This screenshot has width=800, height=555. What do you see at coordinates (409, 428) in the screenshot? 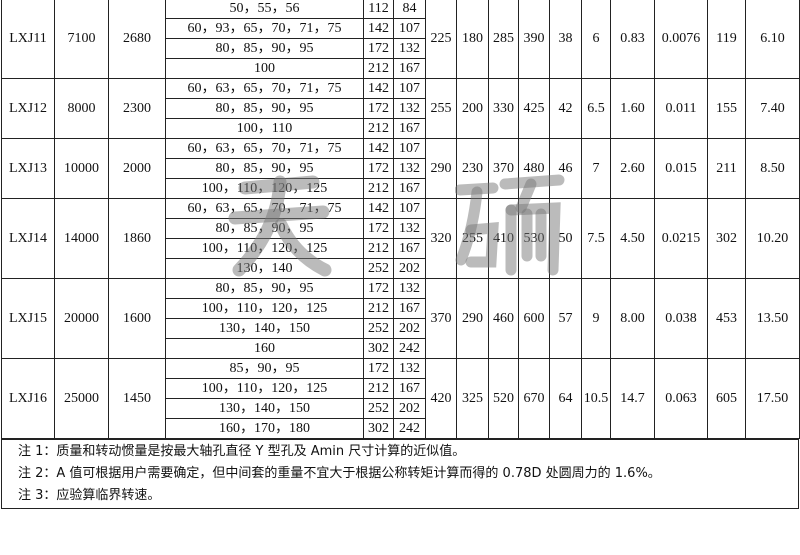
I see `length-cell: 242` at bounding box center [409, 428].